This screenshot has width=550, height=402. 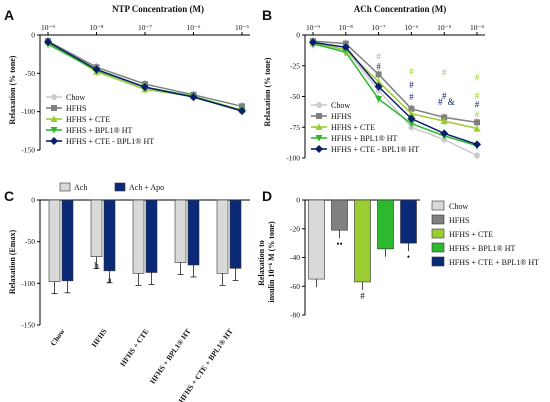 I want to click on panel-d-ylabel-line1: Relaxation to, so click(x=261, y=263).